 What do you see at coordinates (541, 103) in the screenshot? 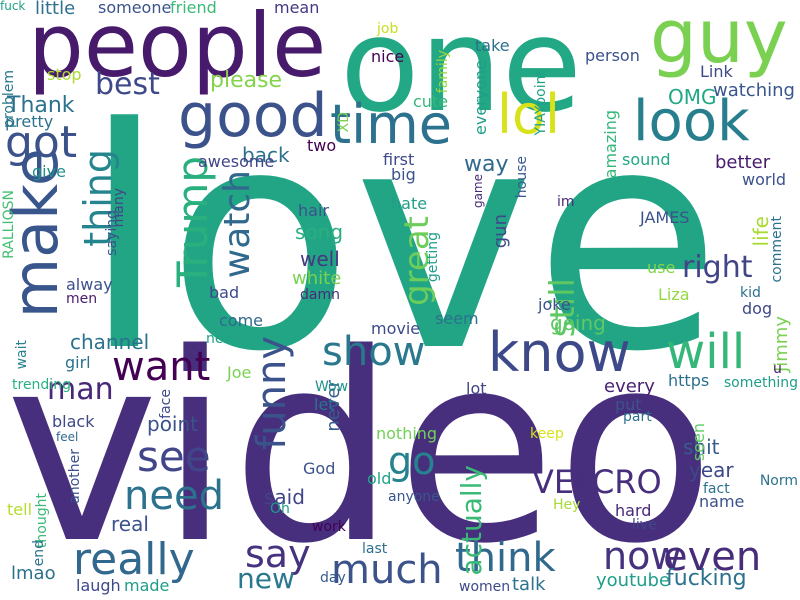
I see `word-yiaypoint: YIAYpoint` at bounding box center [541, 103].